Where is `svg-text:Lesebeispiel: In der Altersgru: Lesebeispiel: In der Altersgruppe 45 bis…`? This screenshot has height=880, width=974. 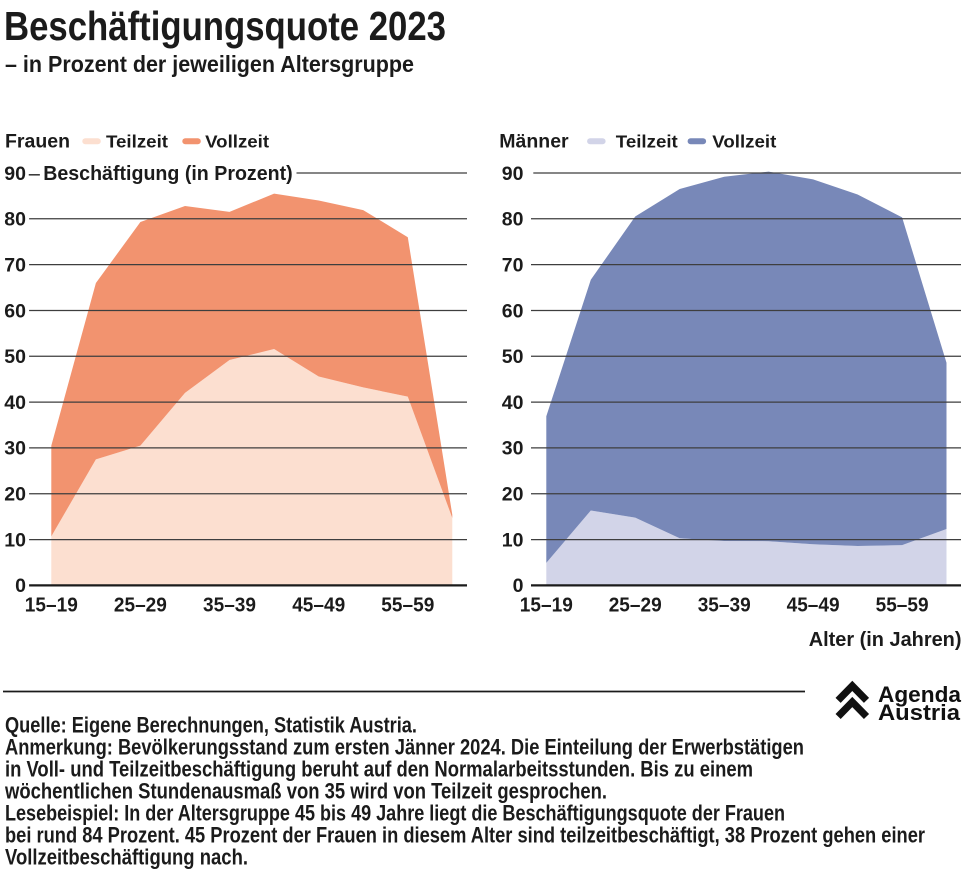
svg-text:Lesebeispiel: In der Altersgru: Lesebeispiel: In der Altersgruppe 45 bis… is located at coordinates (395, 813).